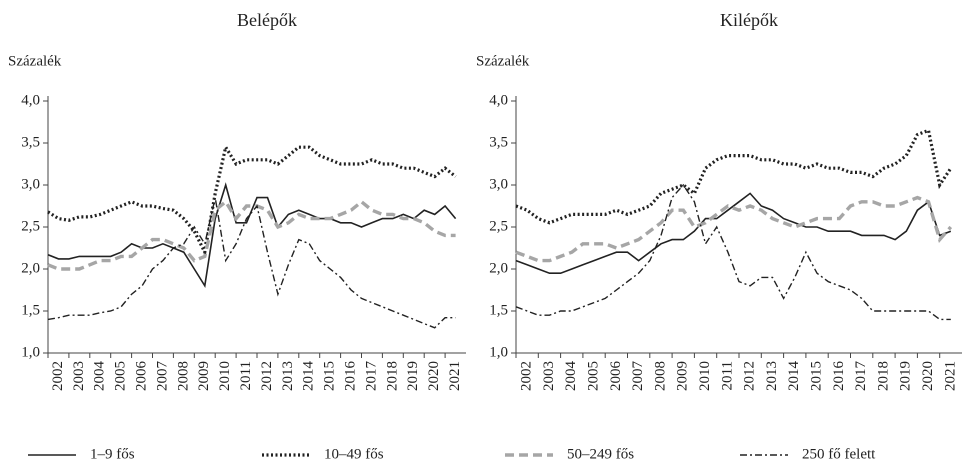 The width and height of the screenshot is (970, 470). I want to click on legend-label: 50–249 fős, so click(600, 454).